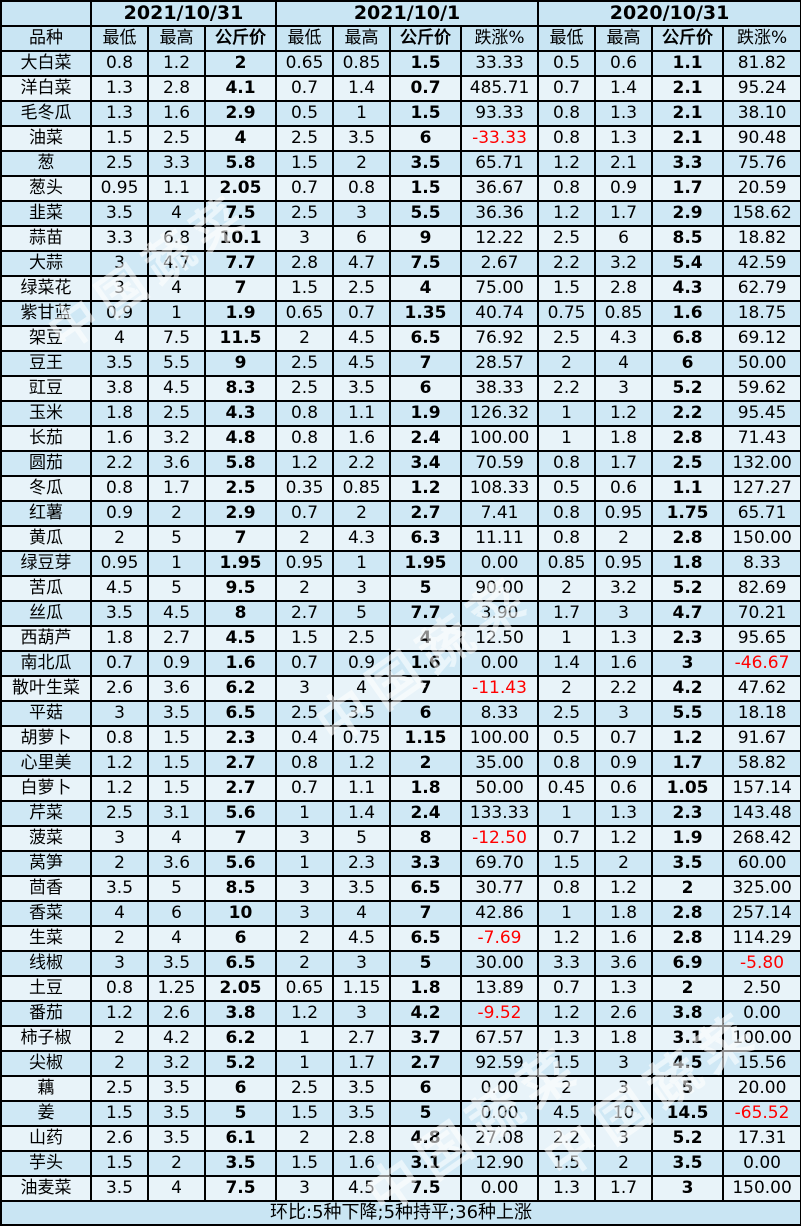 The height and width of the screenshot is (1226, 801). I want to click on price-cell: 1.5, so click(176, 763).